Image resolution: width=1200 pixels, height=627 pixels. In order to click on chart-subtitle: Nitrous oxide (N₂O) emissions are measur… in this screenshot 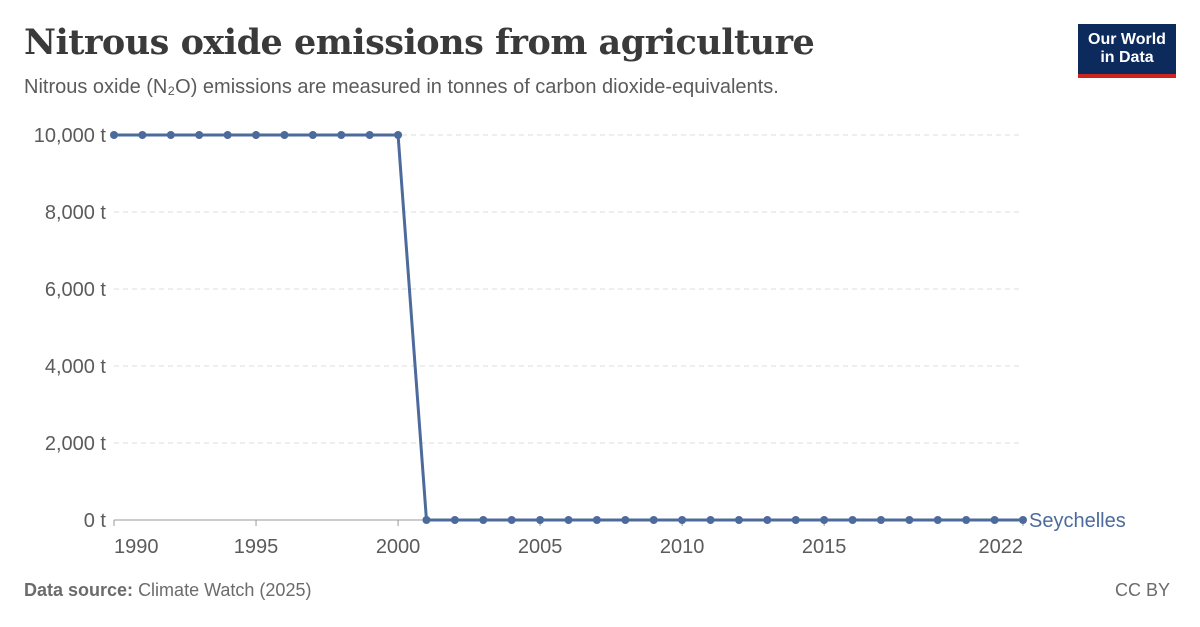, I will do `click(401, 87)`.